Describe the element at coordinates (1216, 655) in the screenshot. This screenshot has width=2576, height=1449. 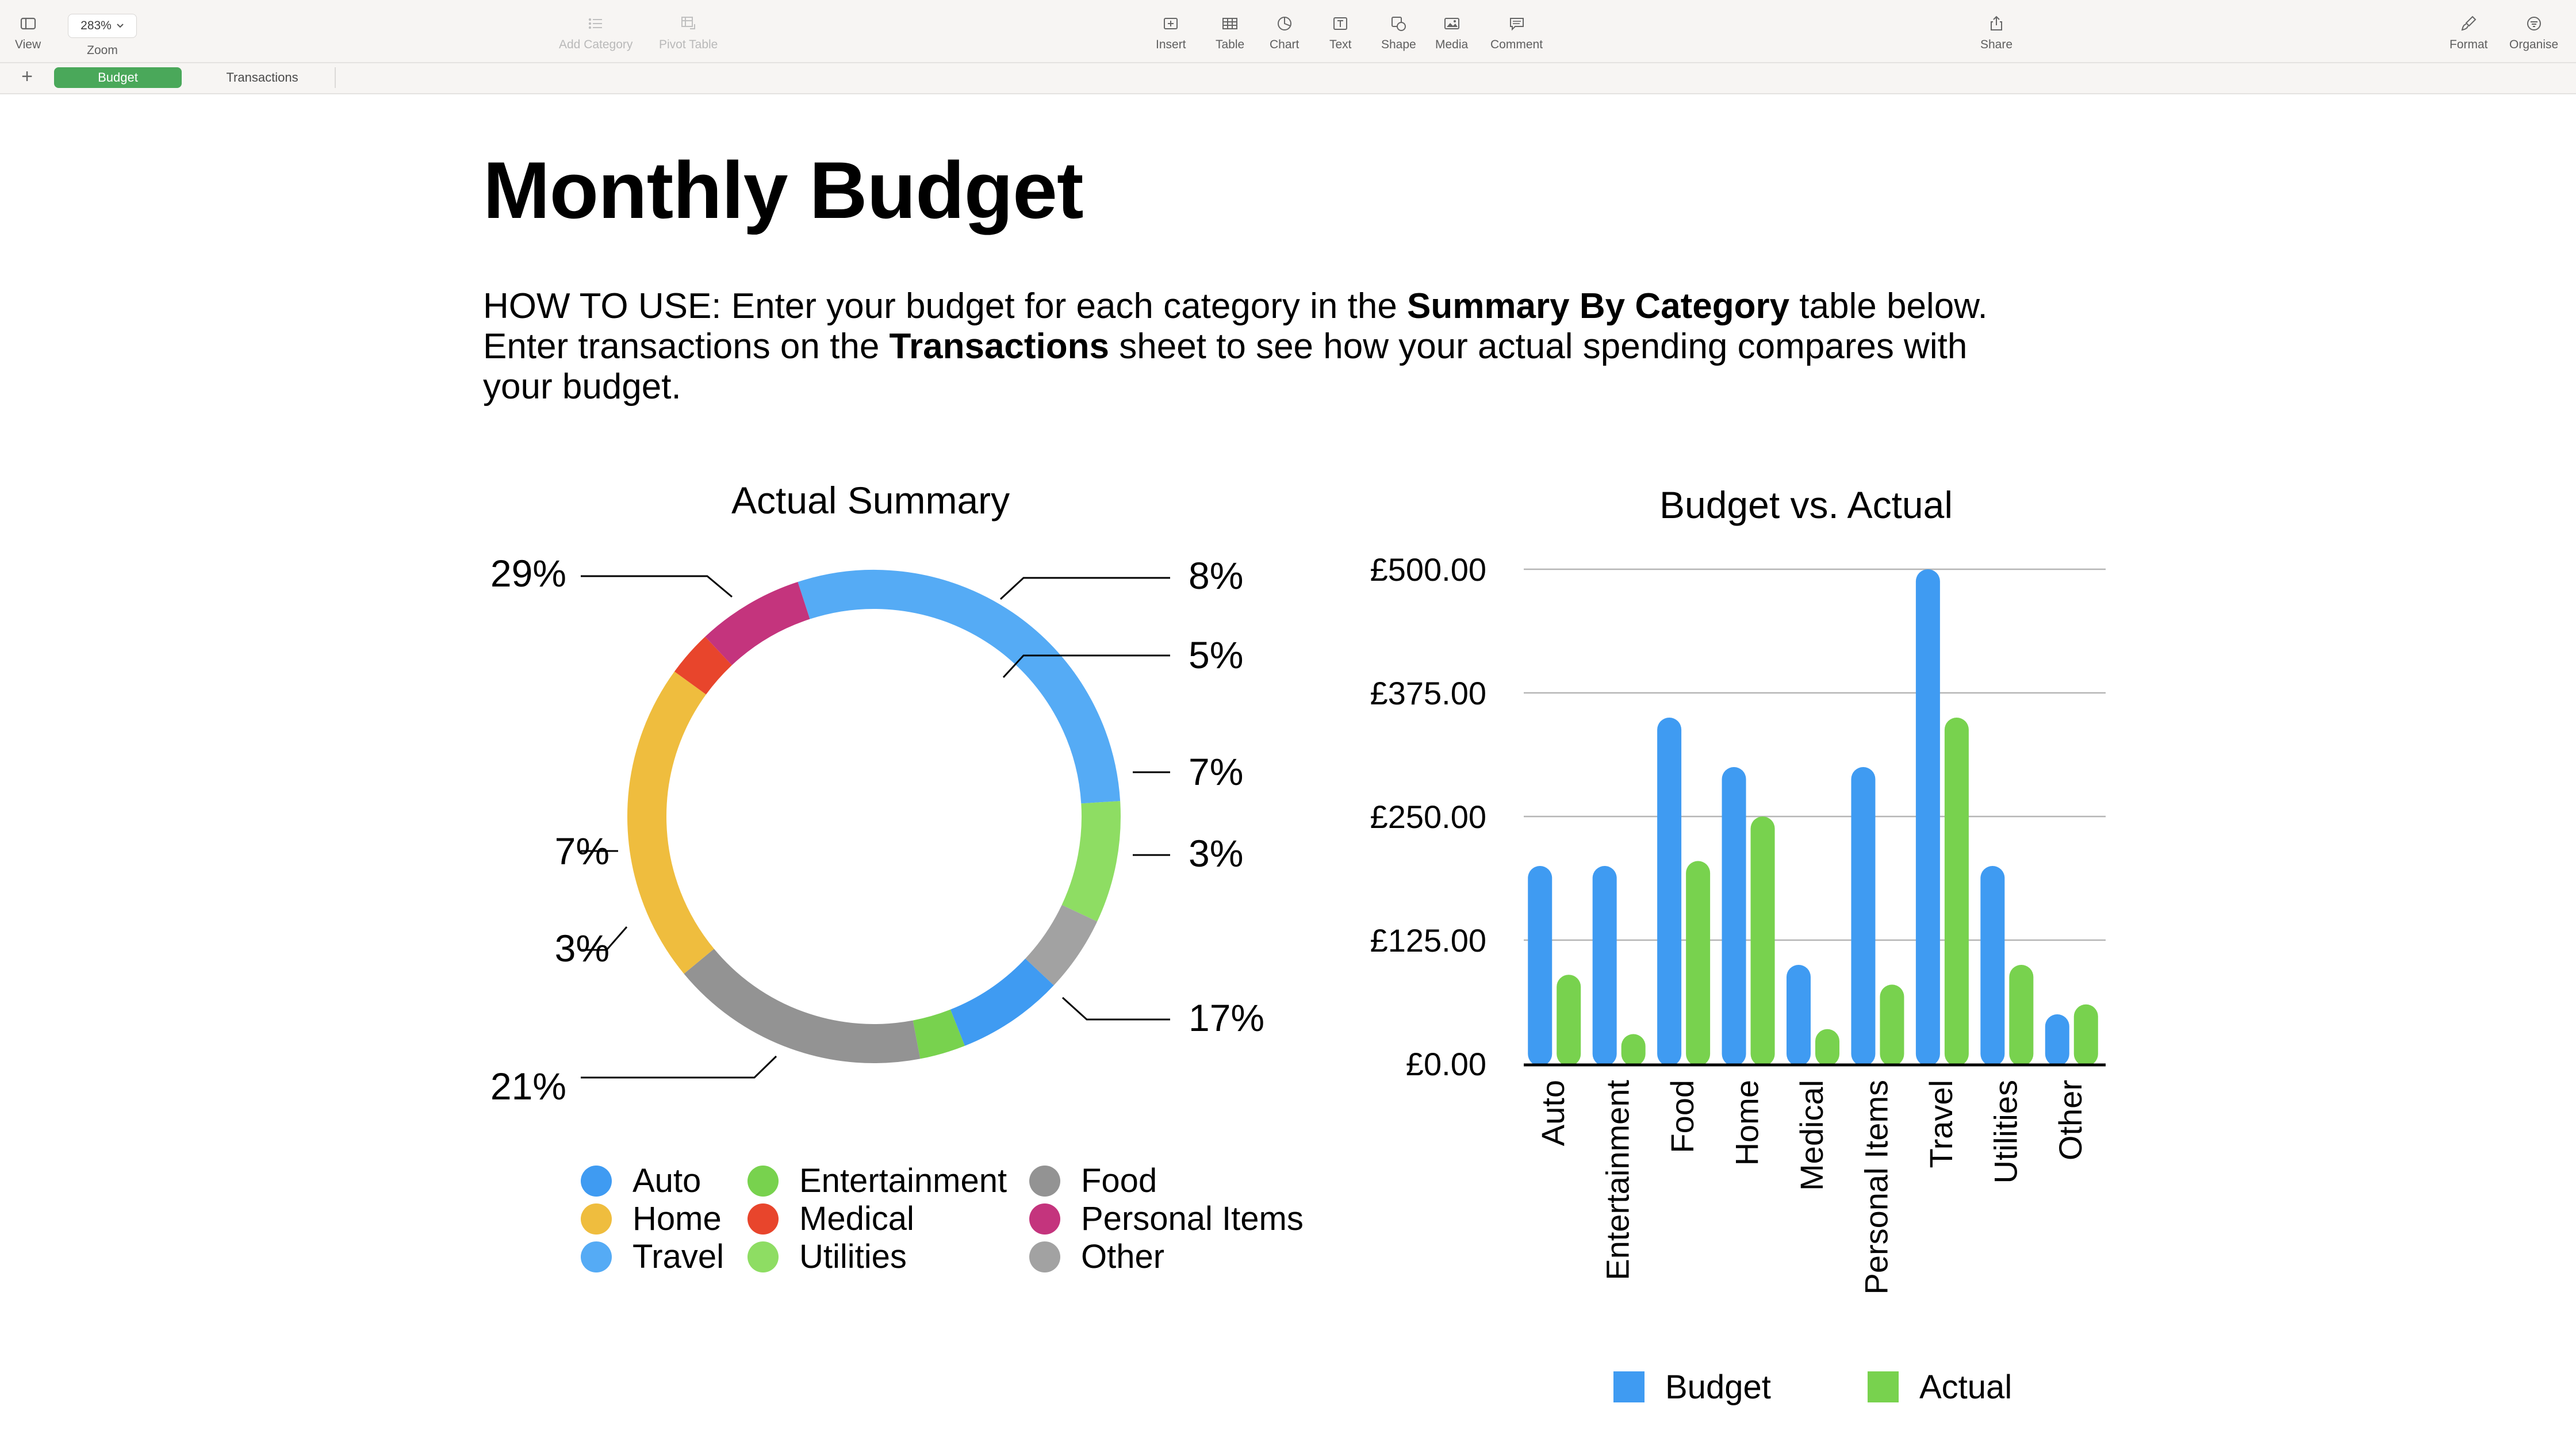
I see `pie-data-label: 5%` at that location.